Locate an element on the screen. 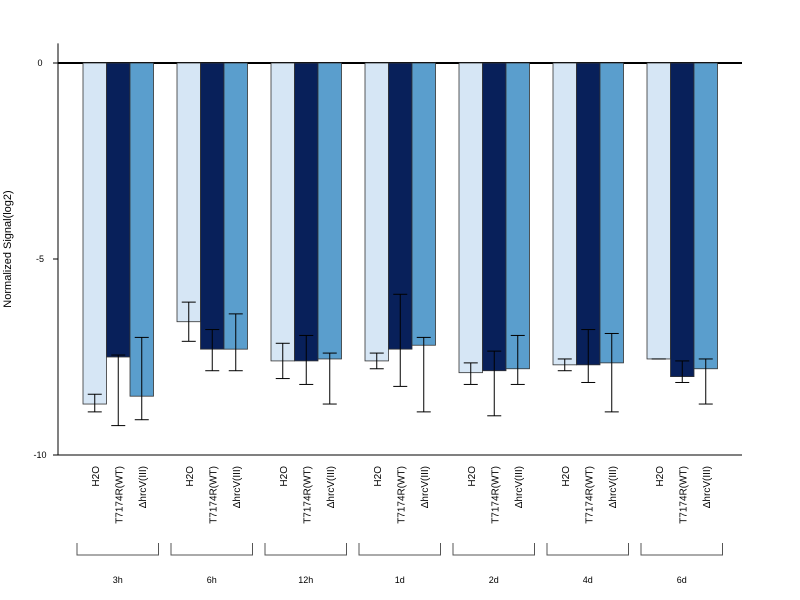 This screenshot has width=800, height=600. group-label: 6d is located at coordinates (682, 580).